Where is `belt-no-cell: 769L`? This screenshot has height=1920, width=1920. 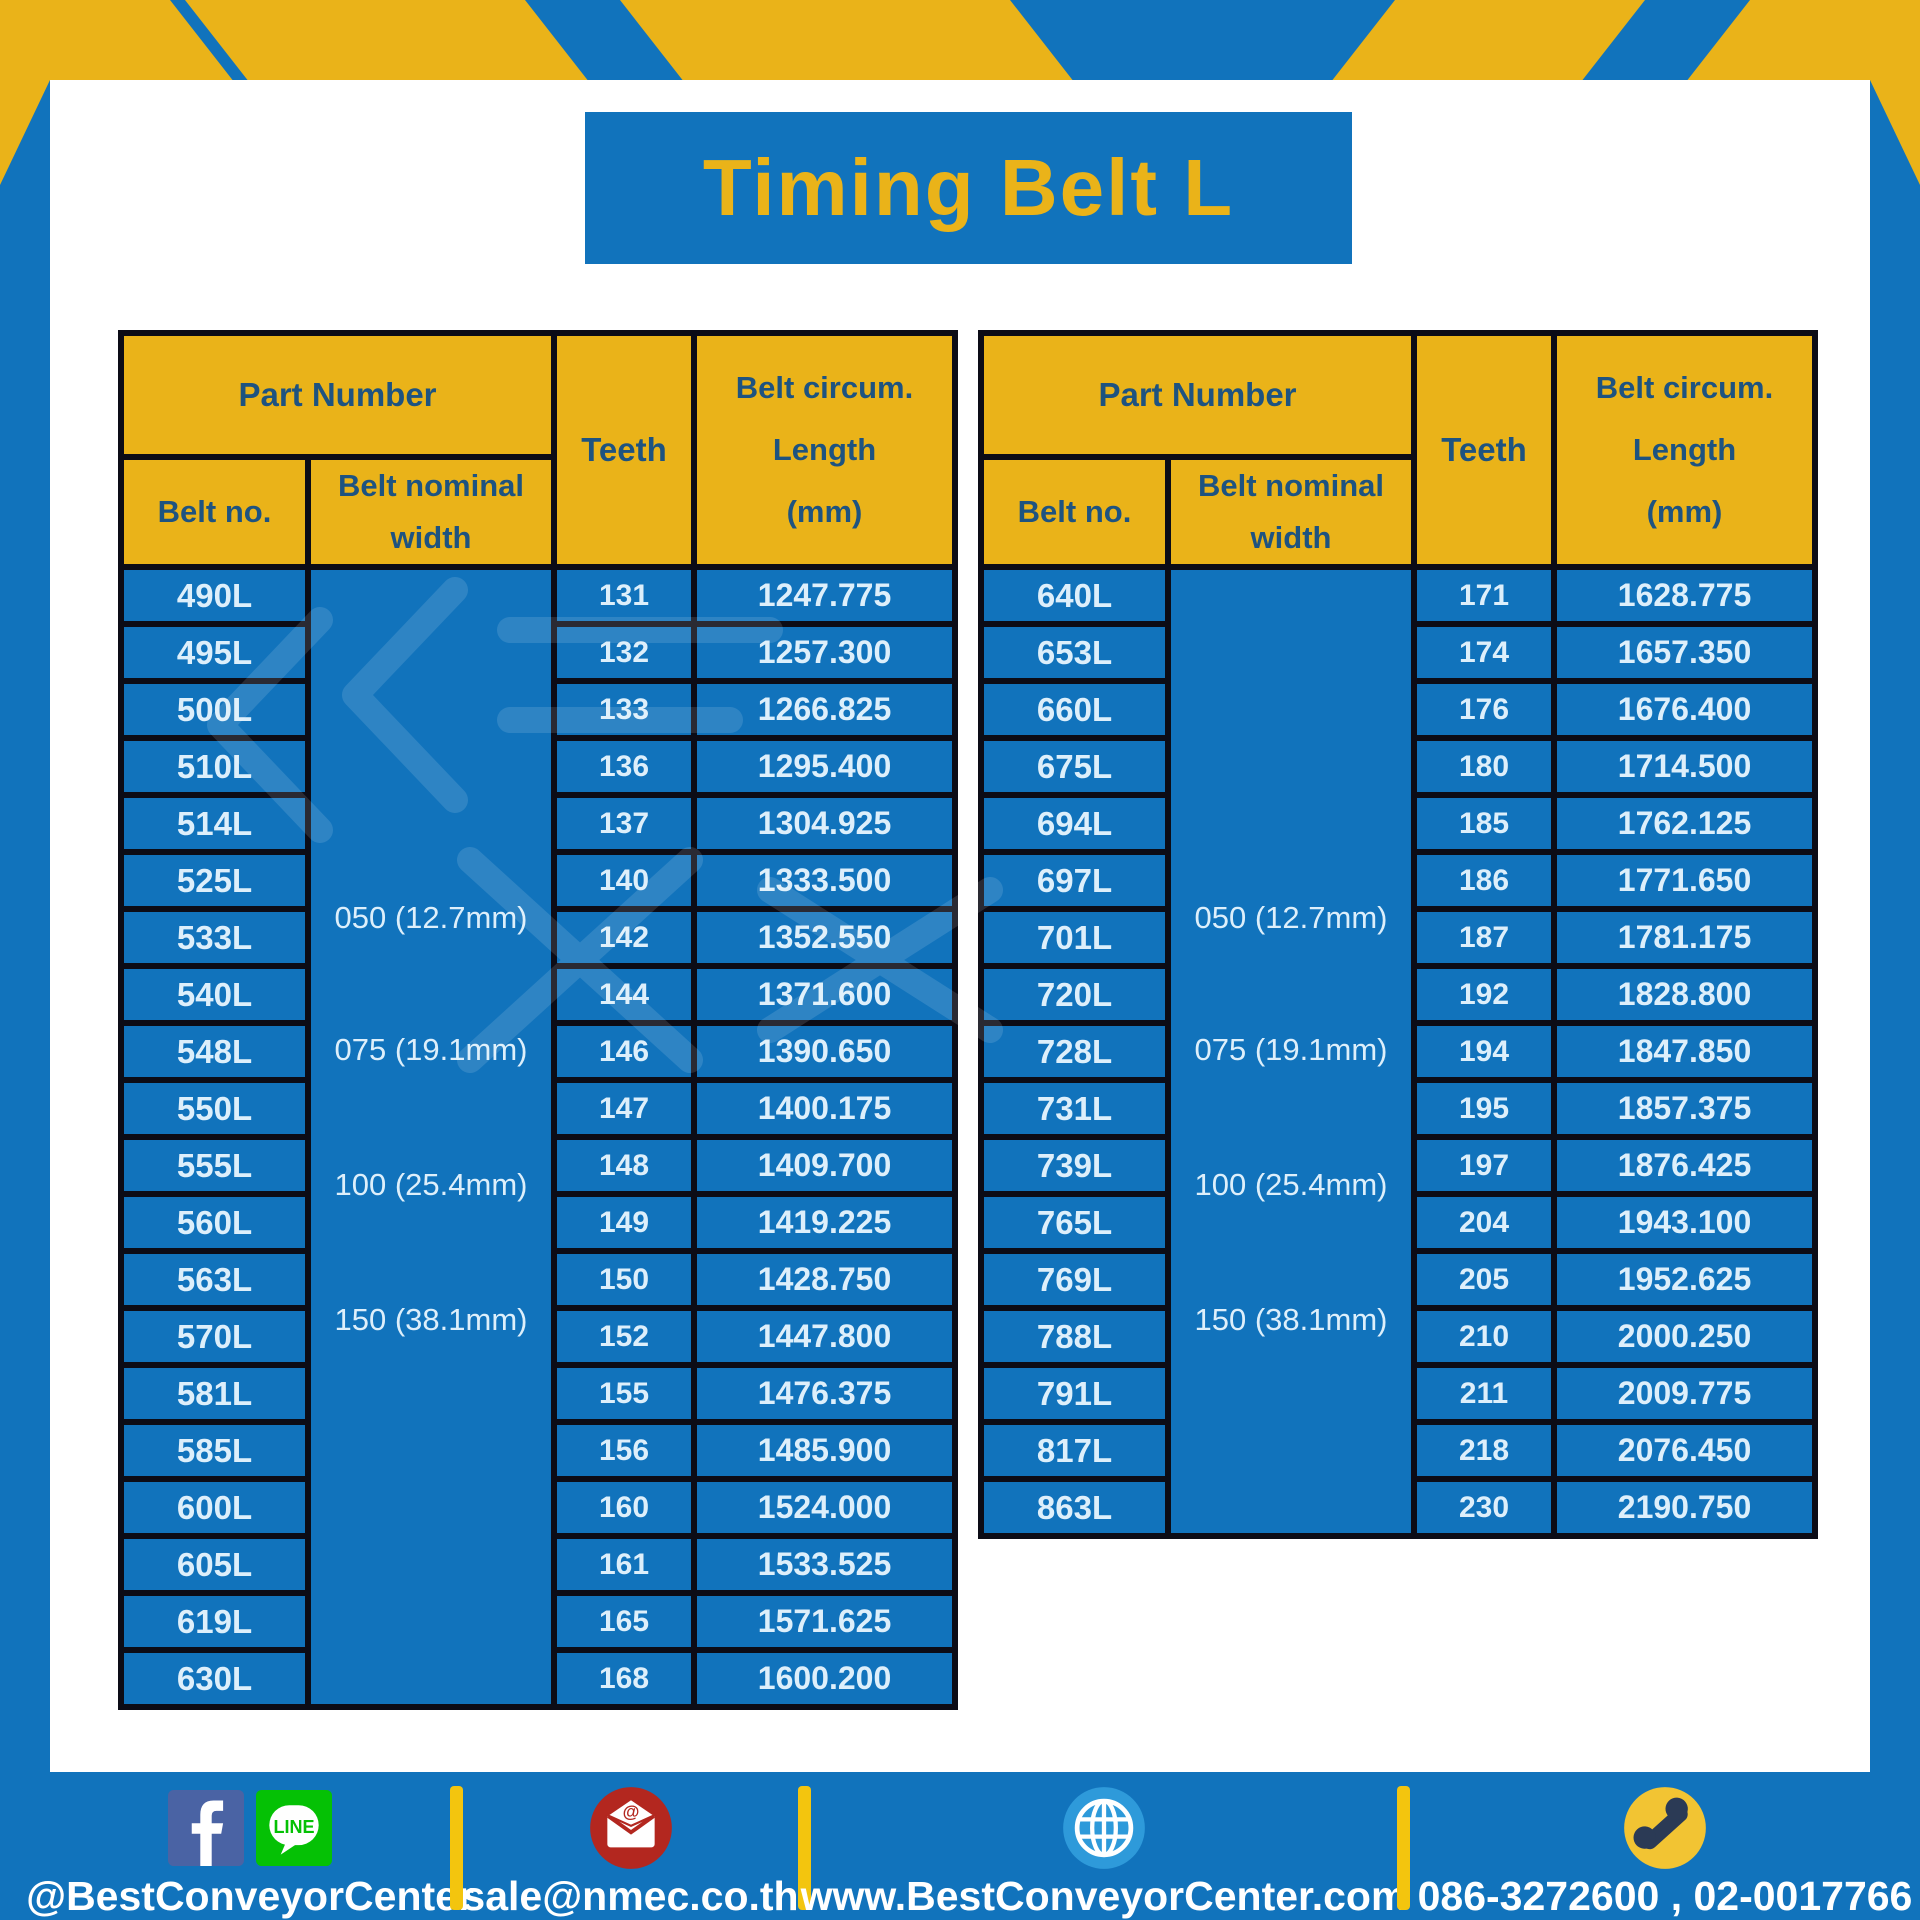 belt-no-cell: 769L is located at coordinates (1074, 1279).